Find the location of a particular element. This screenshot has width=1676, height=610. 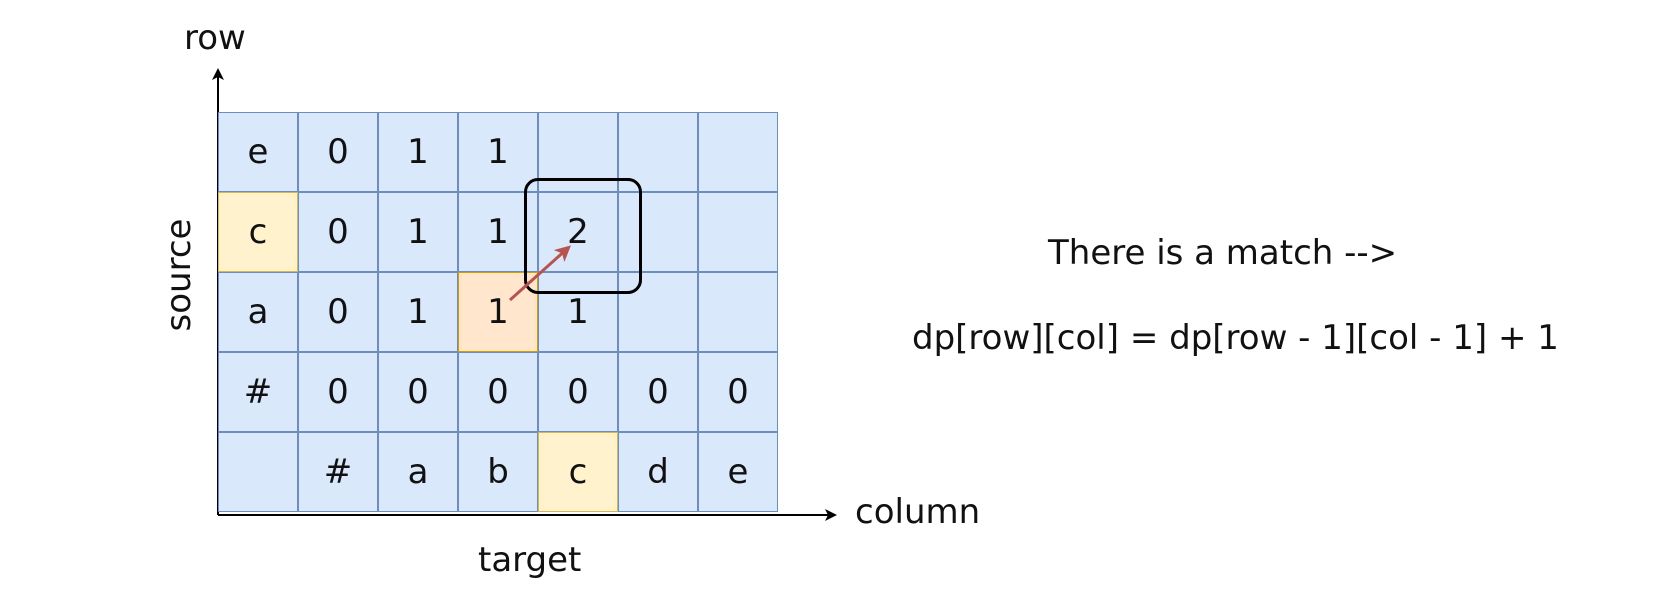

match-message: There is a match --> is located at coordinates (1223, 253).